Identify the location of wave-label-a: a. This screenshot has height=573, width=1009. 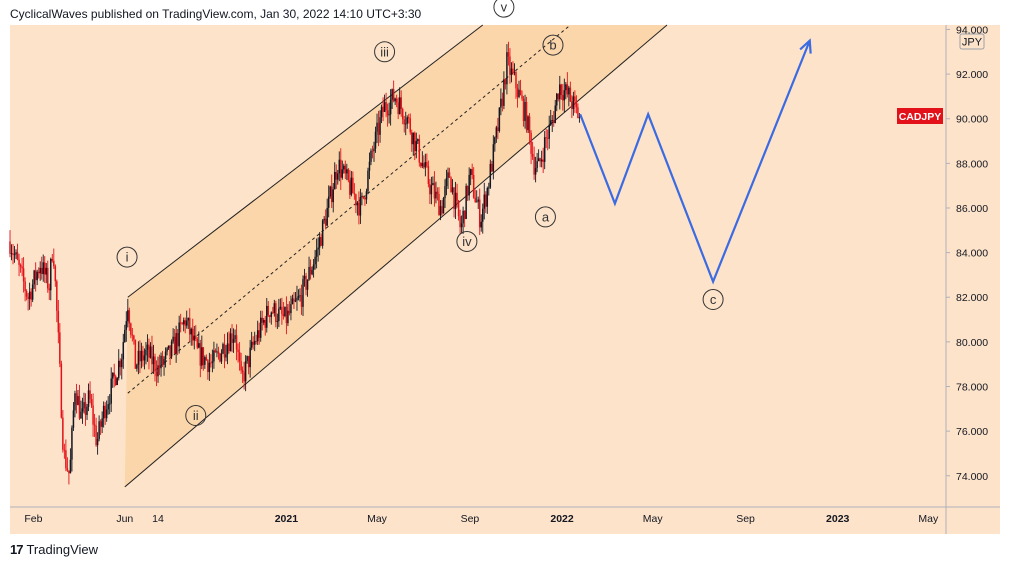
(545, 217).